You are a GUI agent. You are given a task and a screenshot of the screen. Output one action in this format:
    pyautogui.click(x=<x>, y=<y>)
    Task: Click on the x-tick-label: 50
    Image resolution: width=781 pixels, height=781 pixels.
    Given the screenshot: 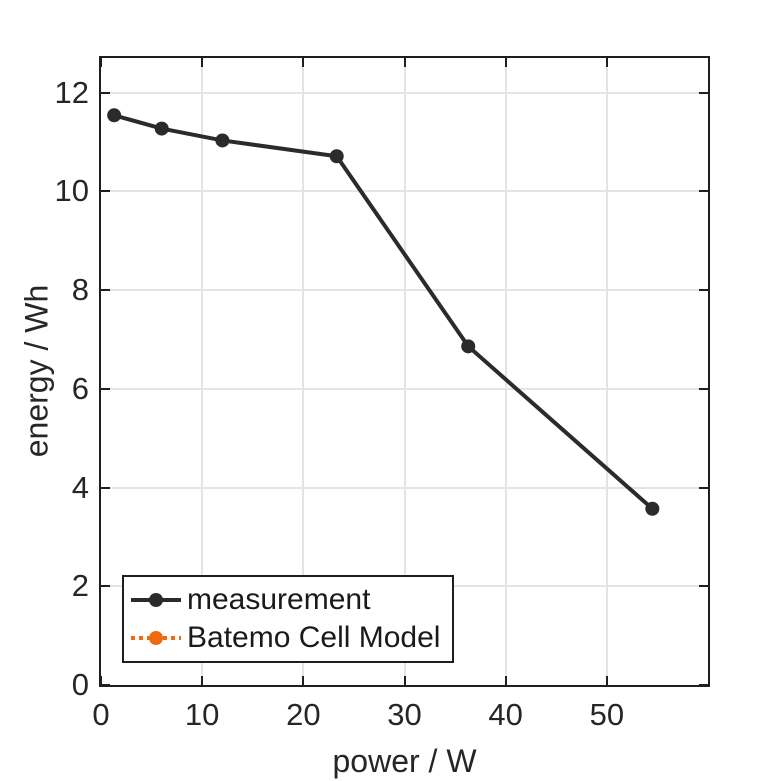 What is the action you would take?
    pyautogui.click(x=607, y=714)
    